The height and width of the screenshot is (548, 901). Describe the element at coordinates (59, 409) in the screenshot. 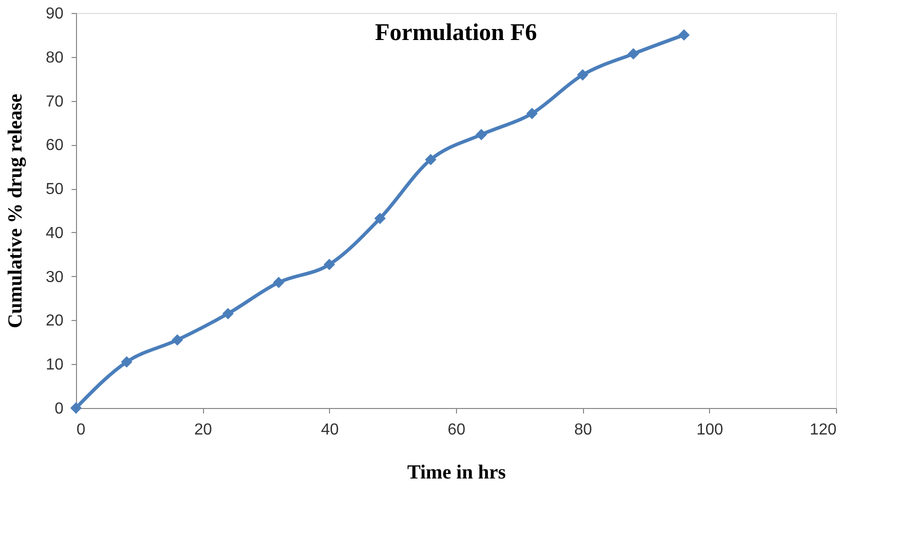

I see `y-tick-label: 0` at that location.